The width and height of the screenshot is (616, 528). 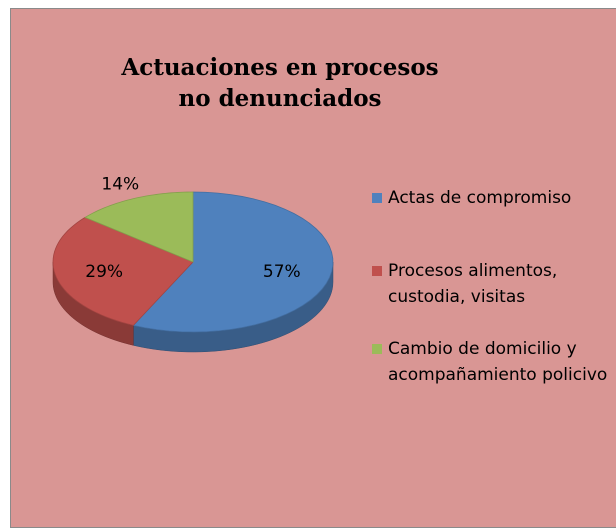 I want to click on legend-entry: Procesos alimentos, custodia, visitas, so click(x=494, y=284).